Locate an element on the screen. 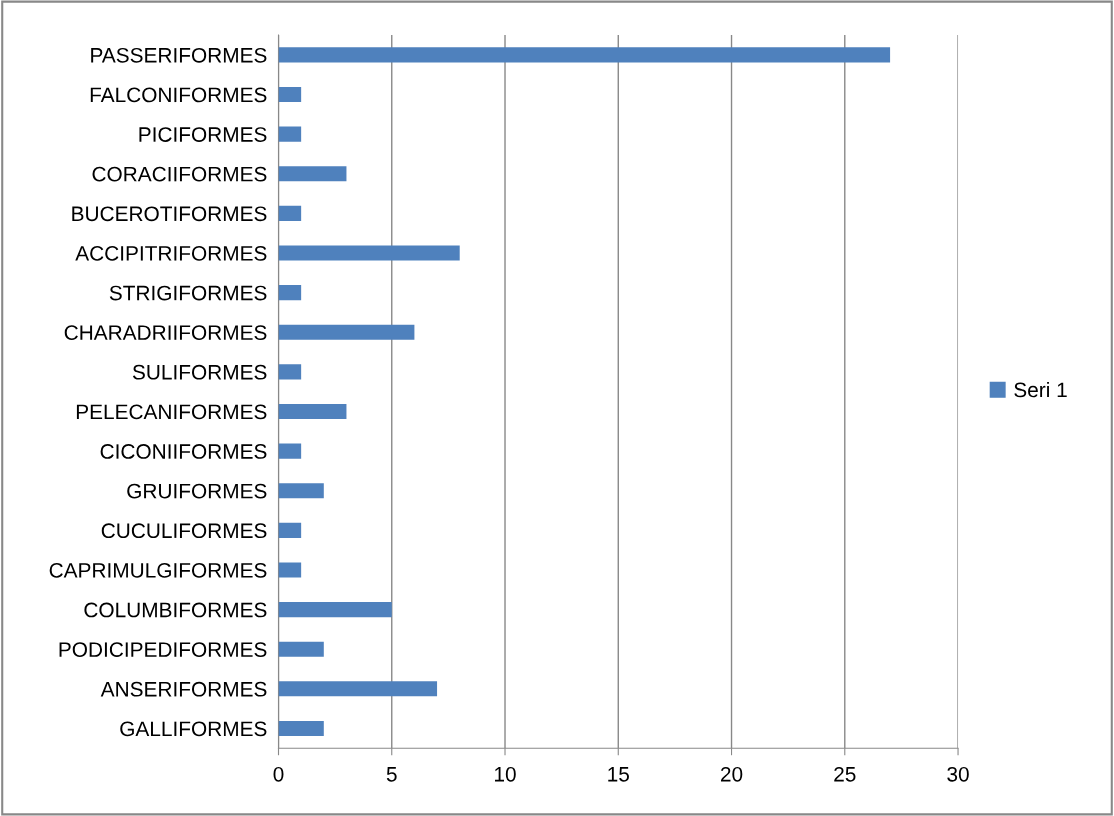 Image resolution: width=1114 pixels, height=816 pixels. y-tick-label: SULIFORMES is located at coordinates (199, 372).